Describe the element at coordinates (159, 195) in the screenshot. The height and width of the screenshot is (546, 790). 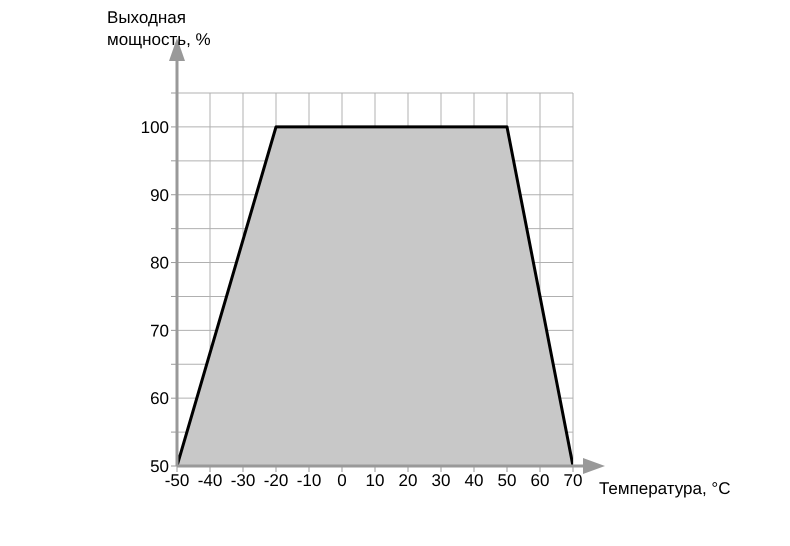
I see `y-tick-label: 90` at that location.